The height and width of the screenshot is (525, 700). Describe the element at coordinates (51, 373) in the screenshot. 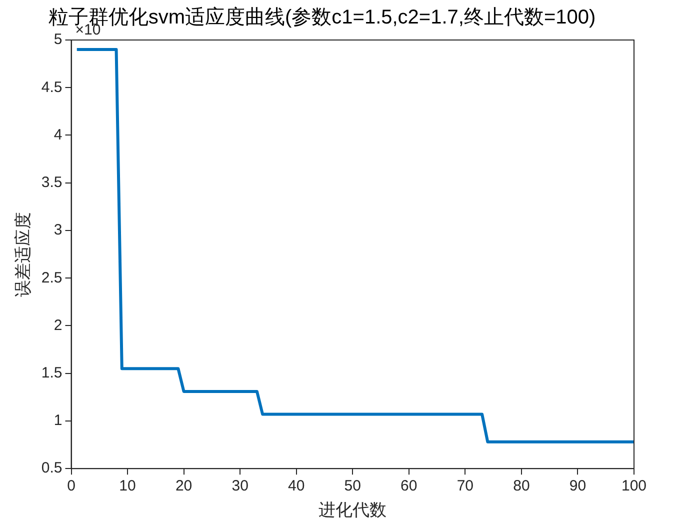

I see `y-tick-label: 1.5` at that location.